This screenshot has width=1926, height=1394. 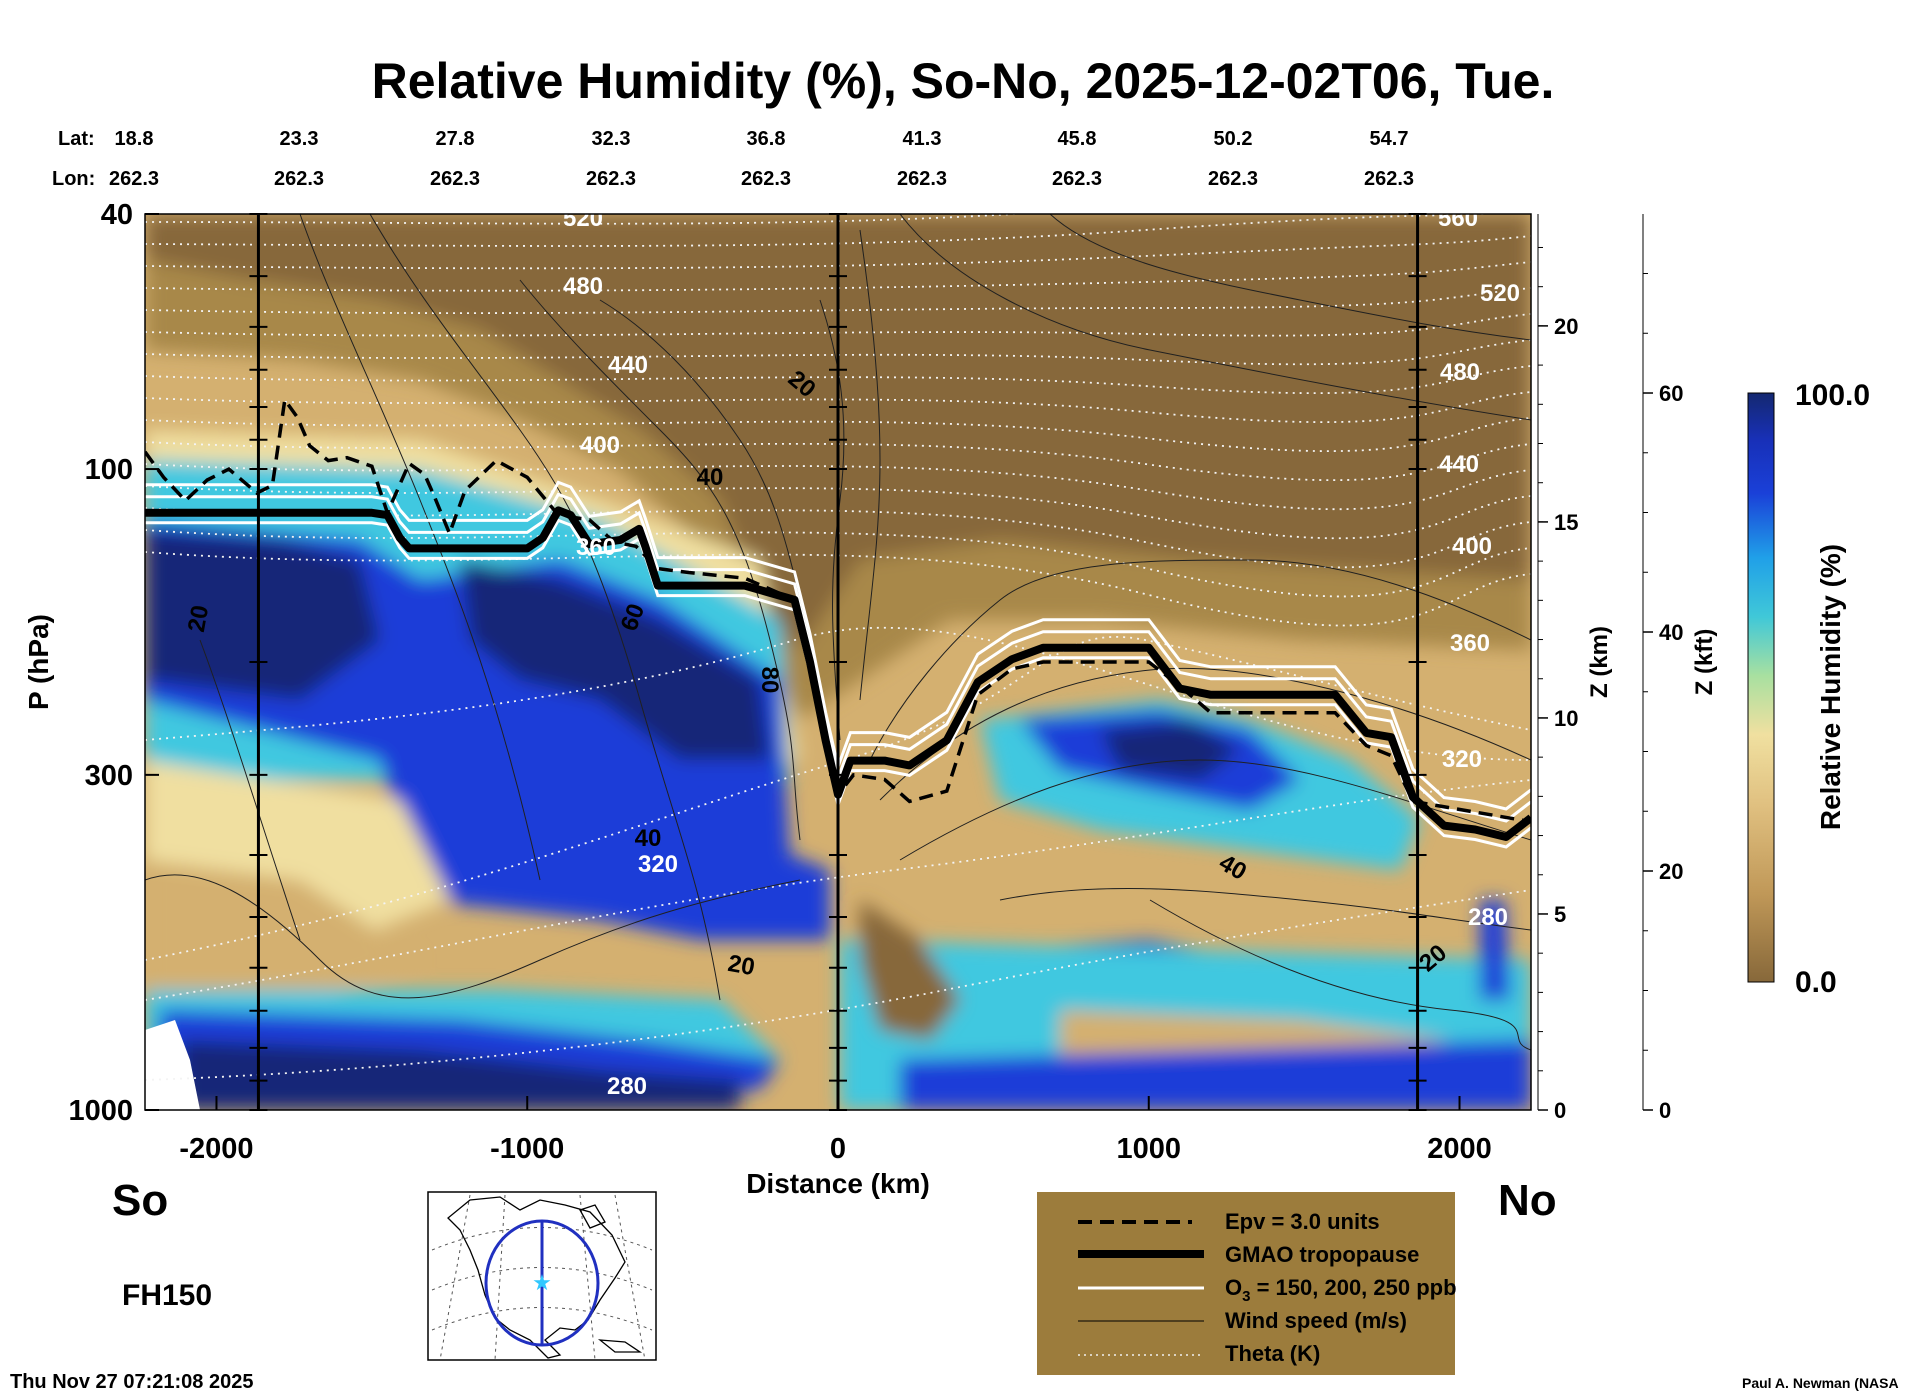 I want to click on legend-label-ozone: O3 = 150, 200, 250 ppb, so click(x=1341, y=1290).